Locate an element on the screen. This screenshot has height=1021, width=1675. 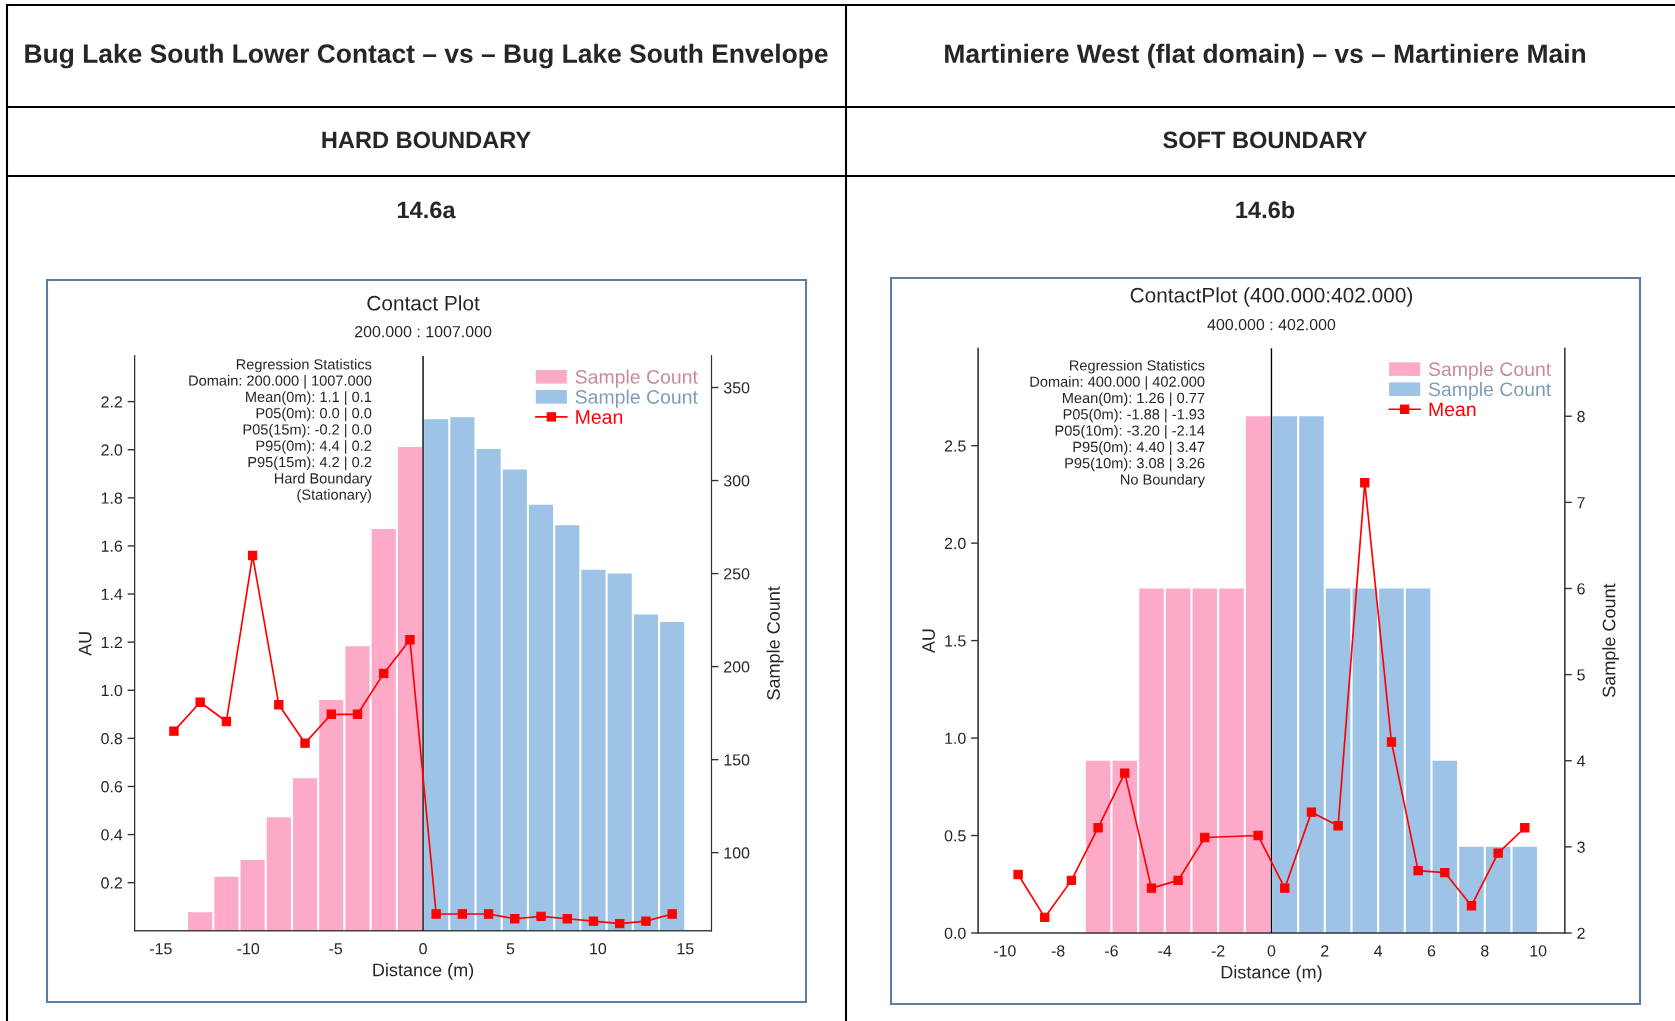
y-tick-label: 1.4 is located at coordinates (112, 594).